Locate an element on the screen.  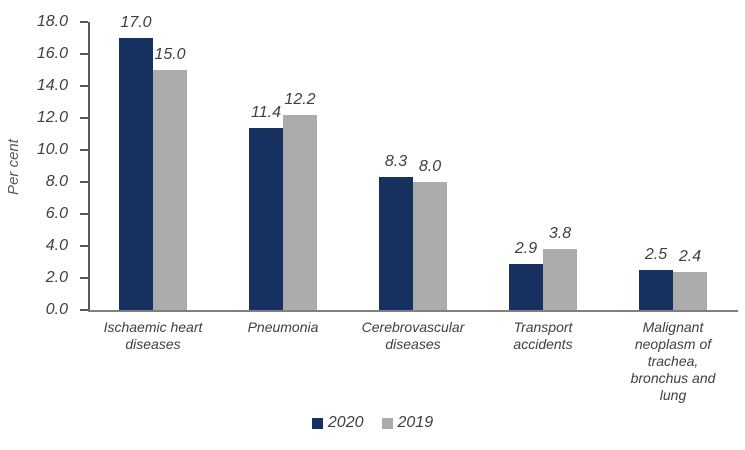
bar-value-label: 3.8 is located at coordinates (560, 234).